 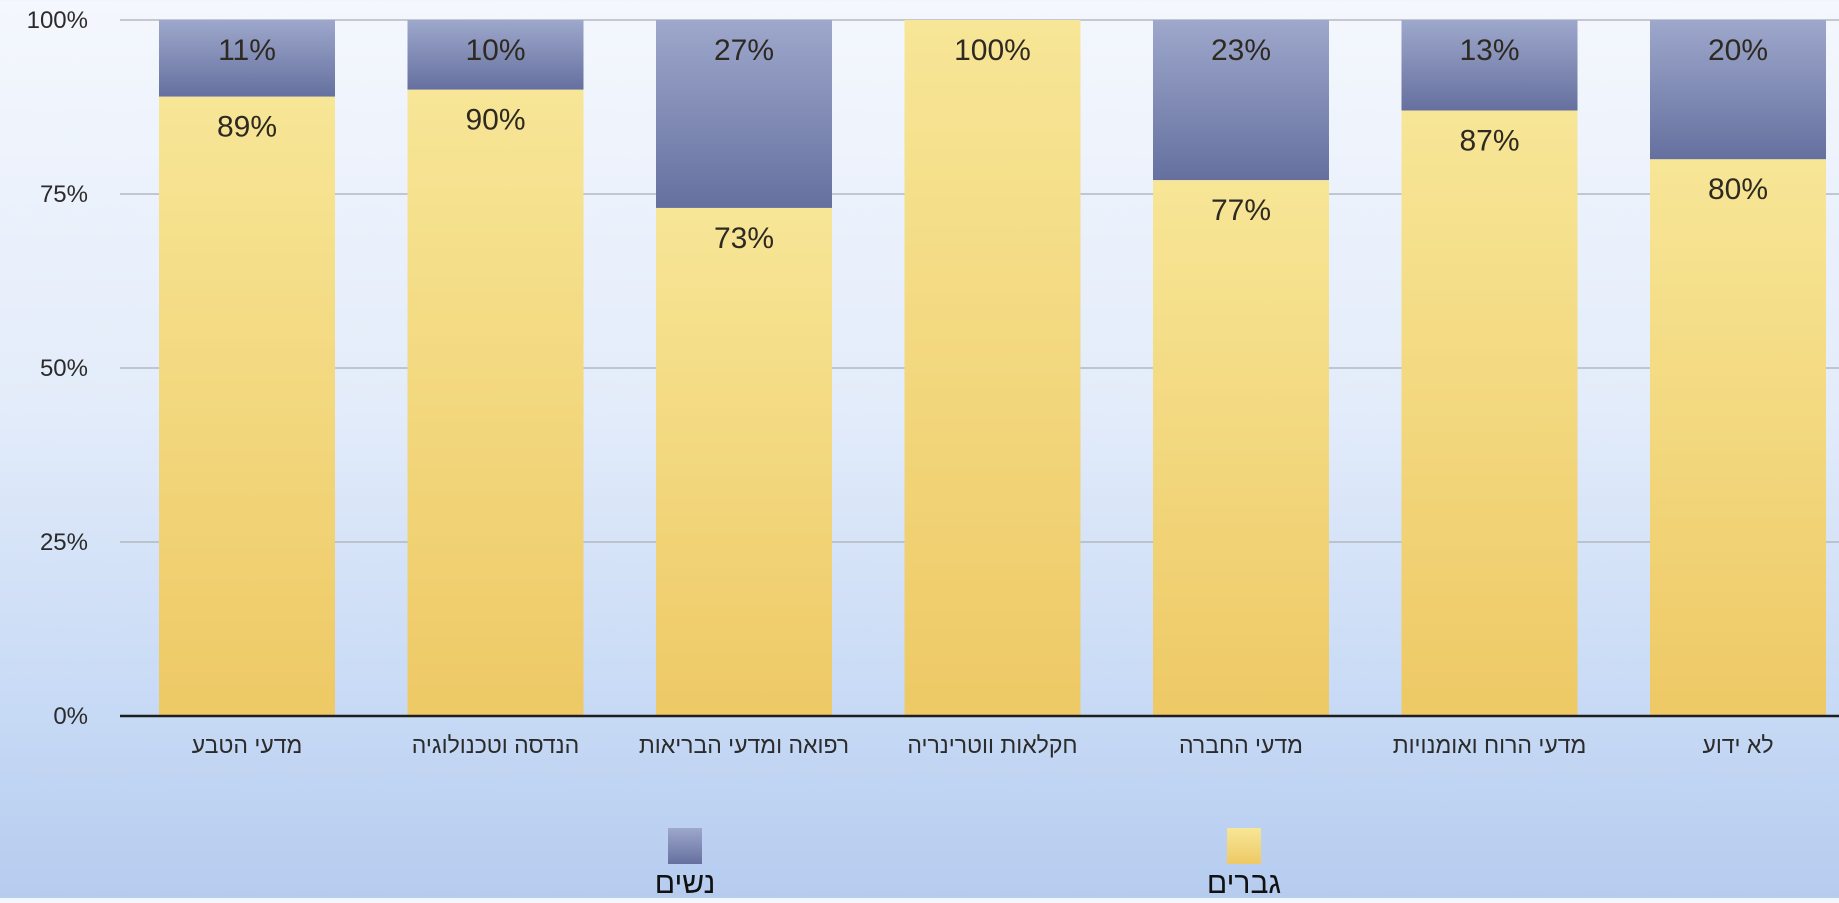 I want to click on y-tick-label: 50%, so click(x=64, y=368).